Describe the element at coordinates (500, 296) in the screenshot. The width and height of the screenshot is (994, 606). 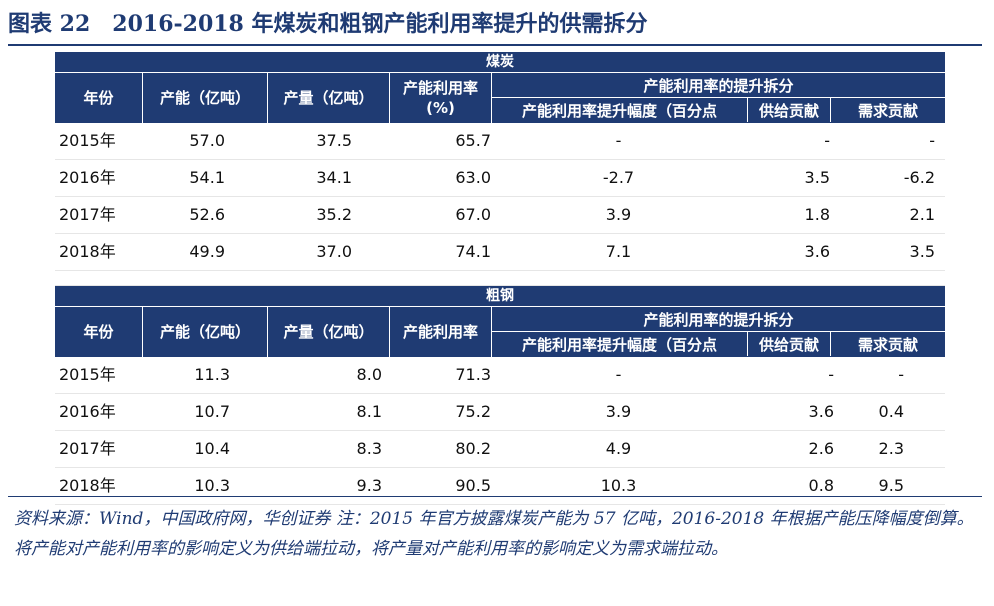
I see `steel-section-title: 粗钢` at that location.